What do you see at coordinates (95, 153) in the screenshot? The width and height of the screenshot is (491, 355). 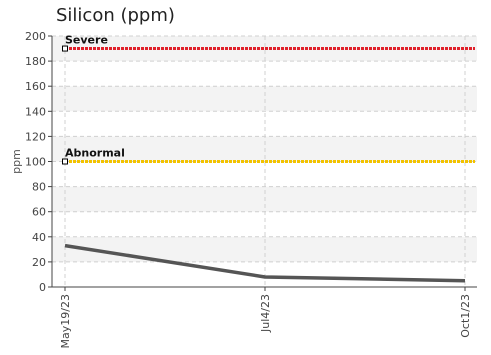 I see `threshold-label: Abnormal` at bounding box center [95, 153].